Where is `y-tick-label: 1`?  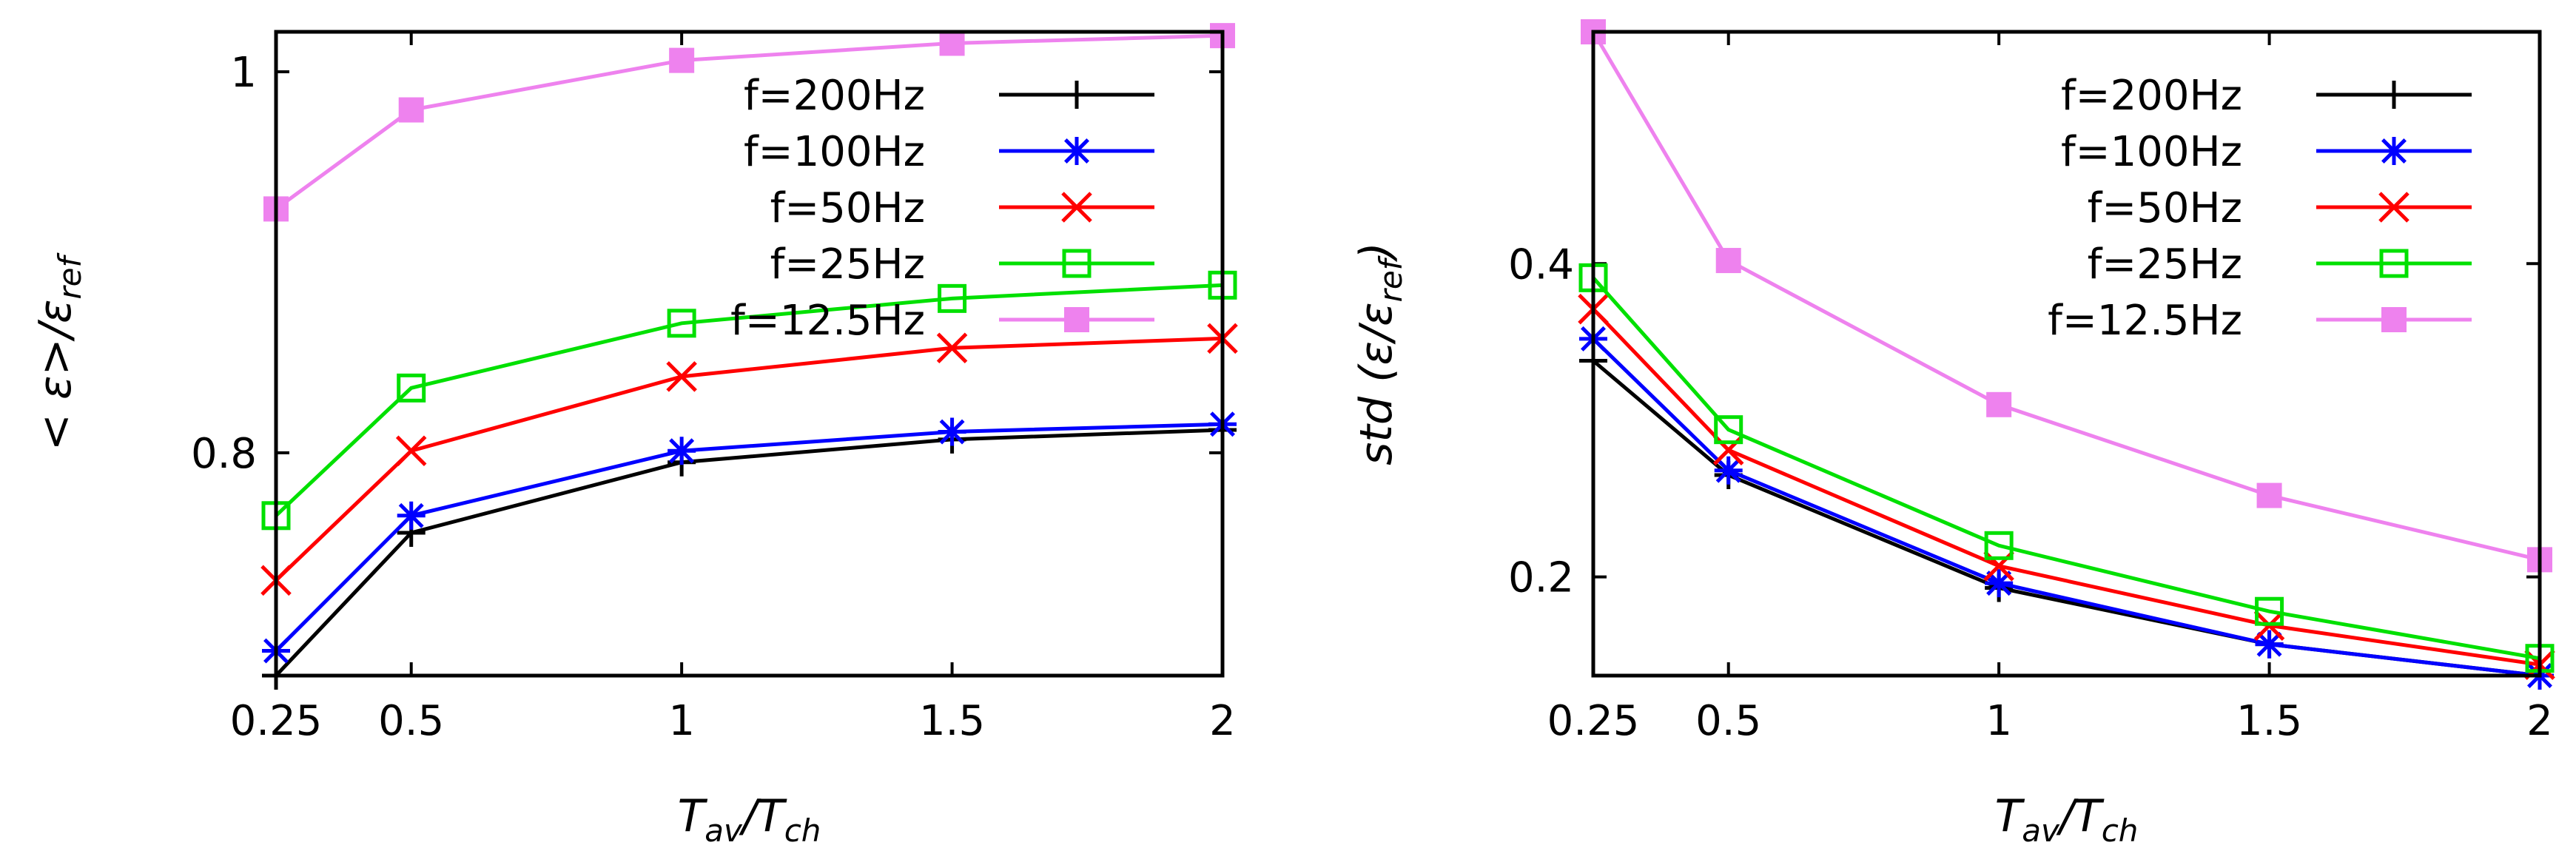 y-tick-label: 1 is located at coordinates (243, 73).